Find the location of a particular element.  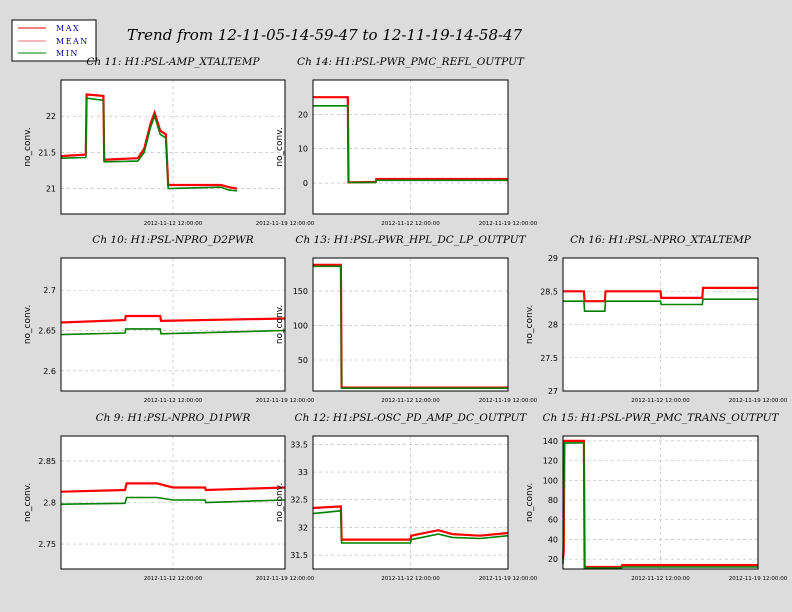

y-tick-label: 22 is located at coordinates (51, 116).